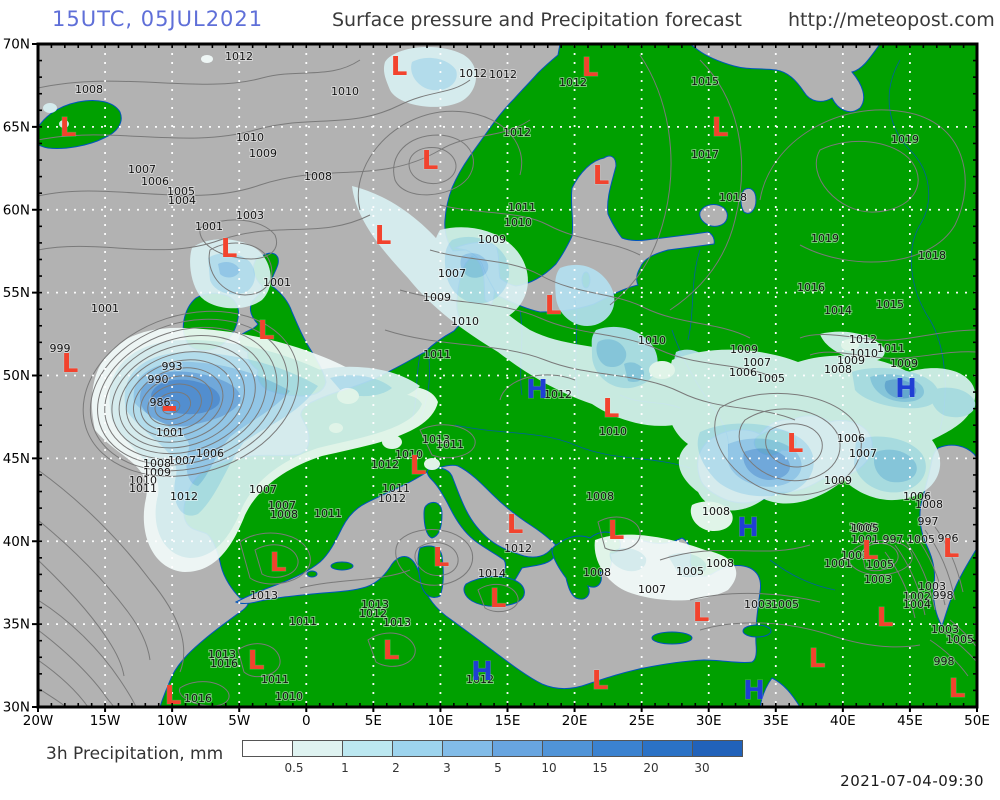 The height and width of the screenshot is (800, 1000). I want to click on sea-red, so click(780, 692).